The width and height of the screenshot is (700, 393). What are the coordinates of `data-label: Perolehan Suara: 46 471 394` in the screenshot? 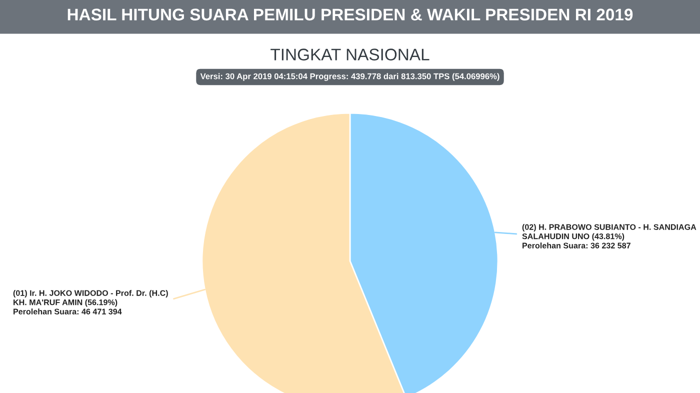 It's located at (68, 311).